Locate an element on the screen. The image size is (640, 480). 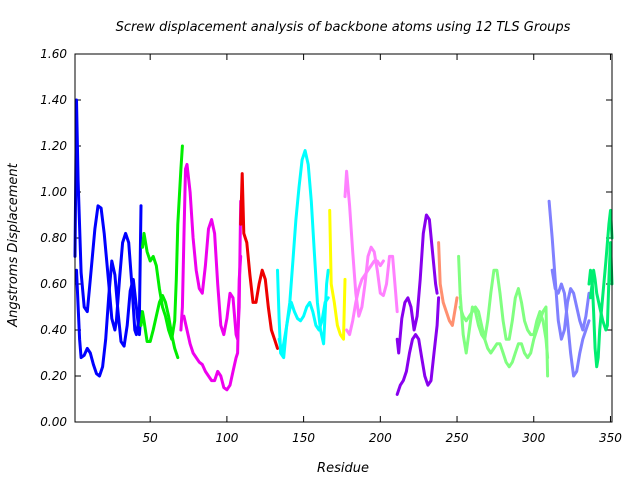
y-tick-label: 0.80 is located at coordinates (53, 238).